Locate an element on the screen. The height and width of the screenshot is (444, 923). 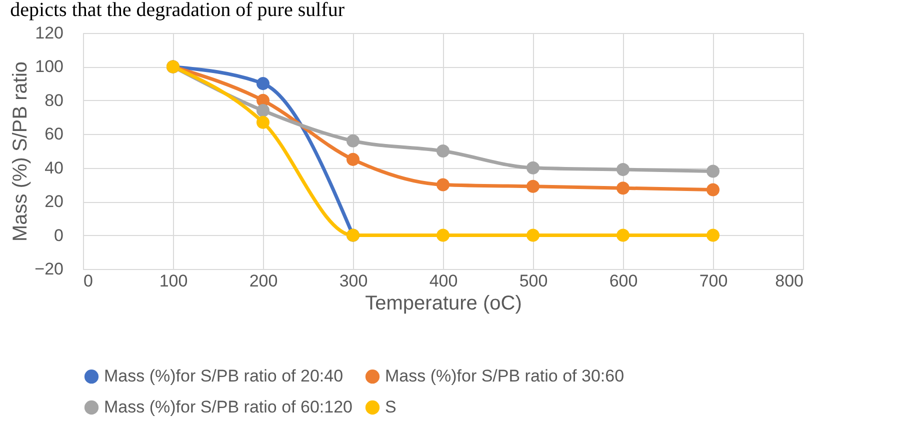
text: depicts that the degradation of pure sulfur is located at coordinates (177, 10).